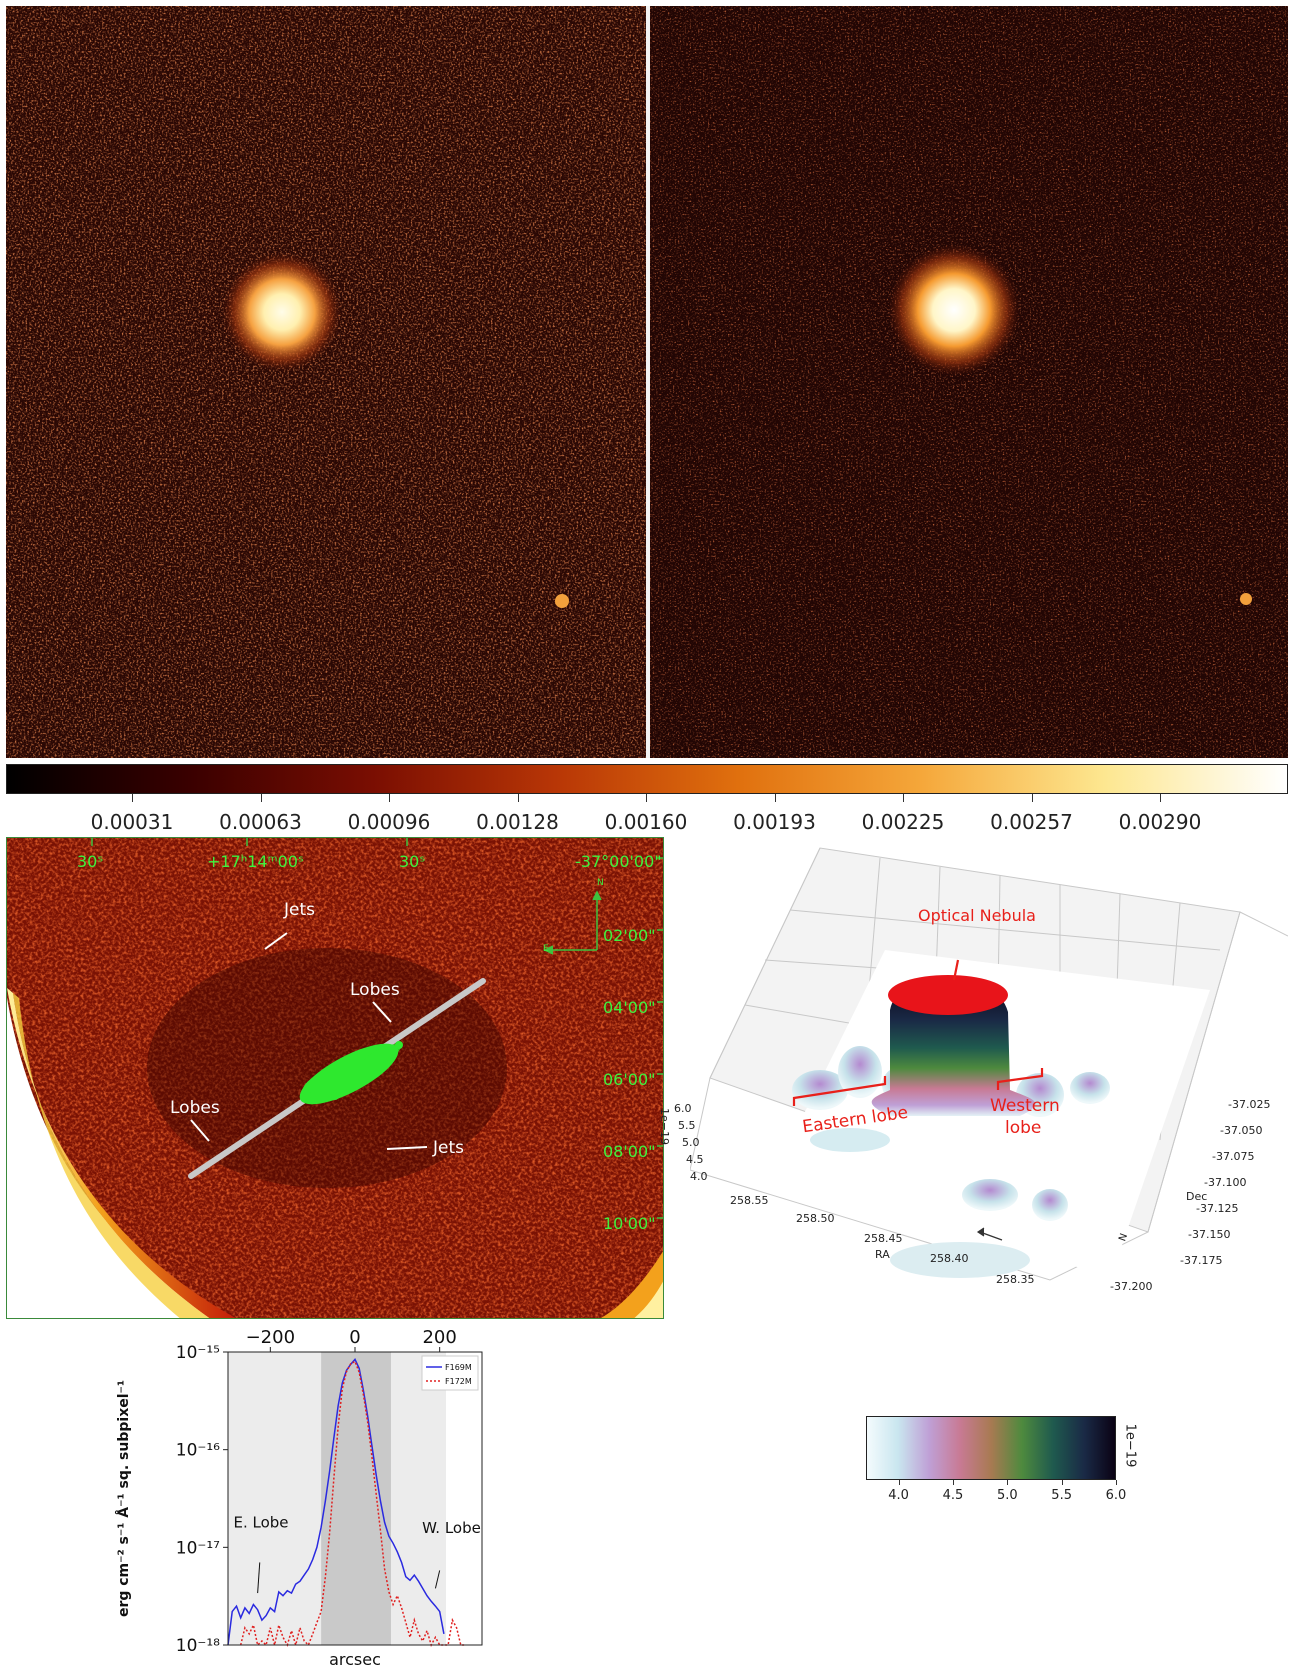 Image resolution: width=1294 pixels, height=1674 pixels. Describe the element at coordinates (90, 861) in the screenshot. I see `ra-label-1: 30ˢ` at that location.